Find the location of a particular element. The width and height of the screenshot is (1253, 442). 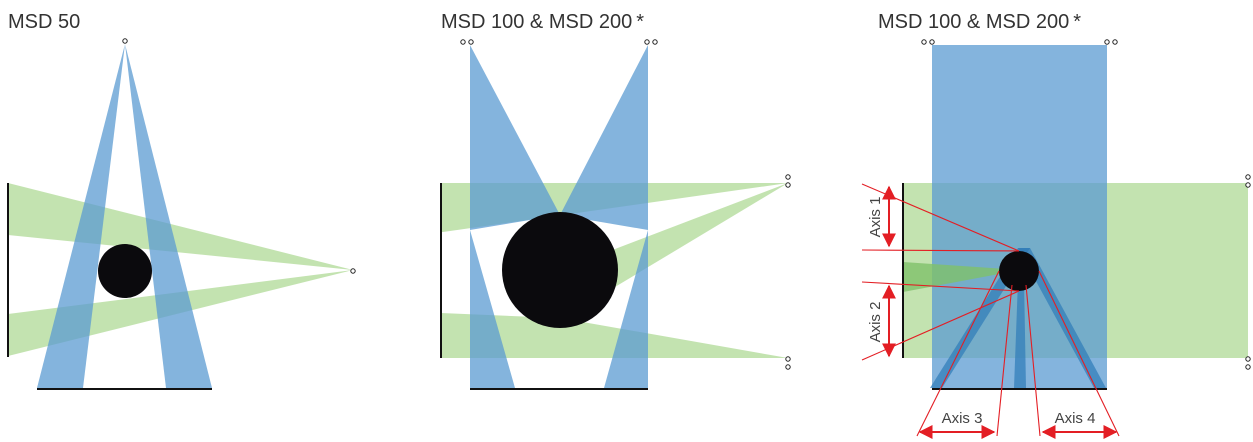

panel-title: MSD 50 is located at coordinates (44, 22).